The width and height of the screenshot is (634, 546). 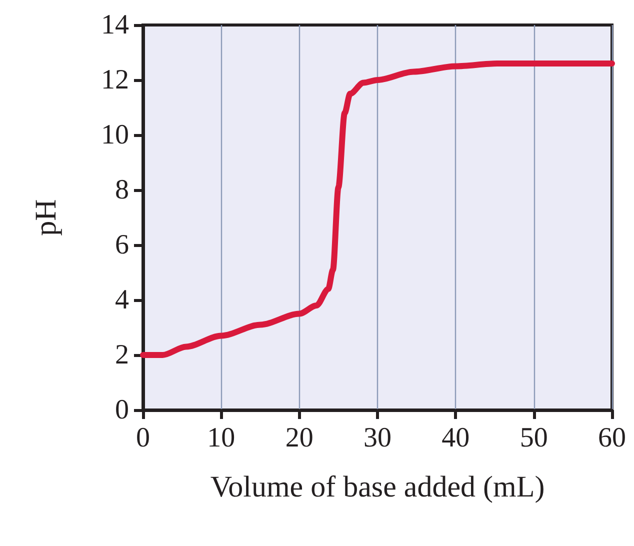 What do you see at coordinates (456, 438) in the screenshot?
I see `x-tick-label: 40` at bounding box center [456, 438].